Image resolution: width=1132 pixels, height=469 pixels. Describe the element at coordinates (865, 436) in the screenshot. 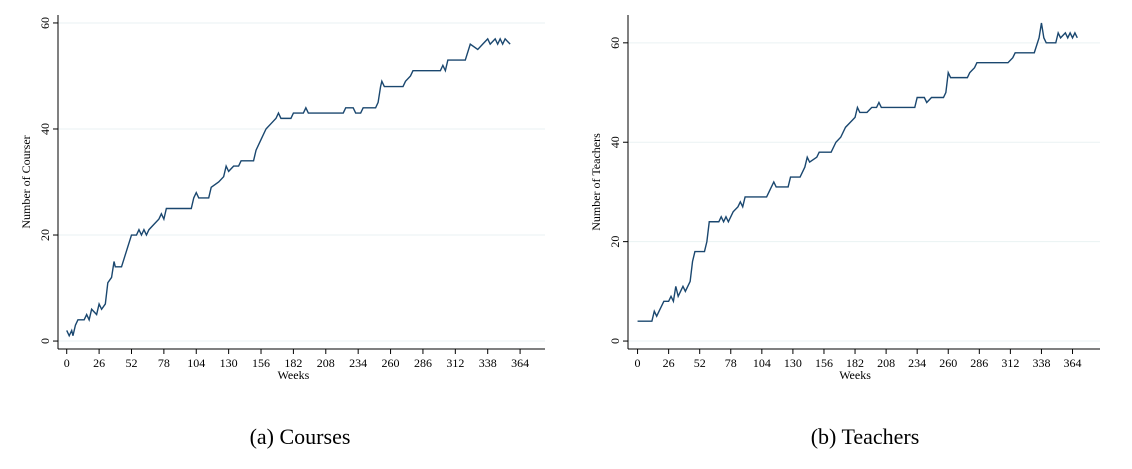

I see `caption: (b) Teachers` at that location.